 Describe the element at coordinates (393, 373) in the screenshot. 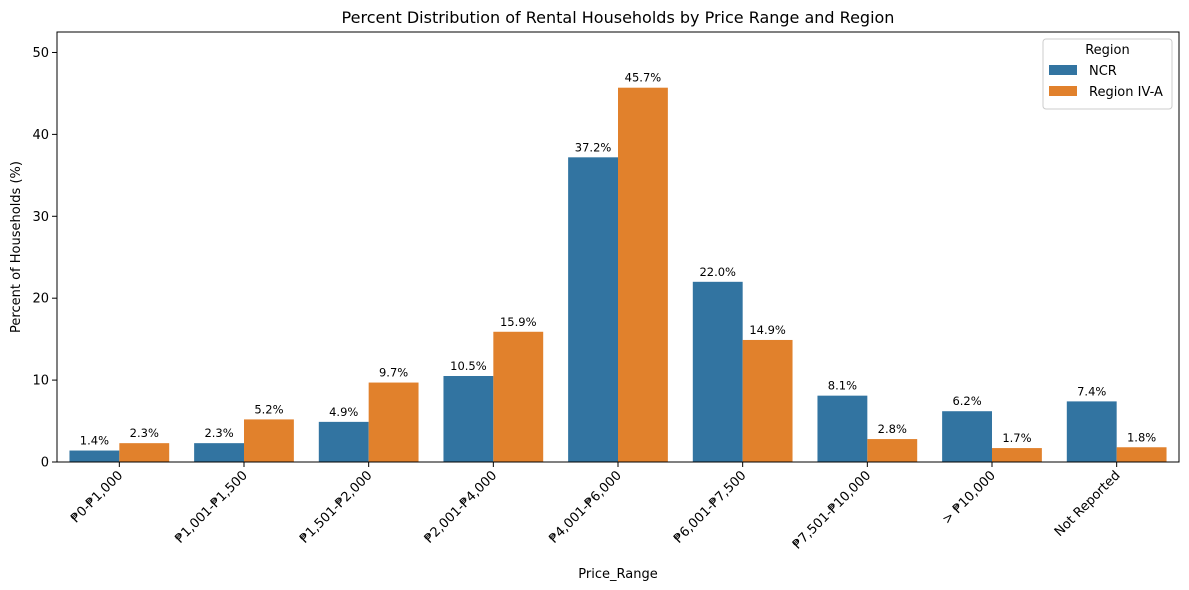

I see `bar-value-label: 9.7%` at that location.